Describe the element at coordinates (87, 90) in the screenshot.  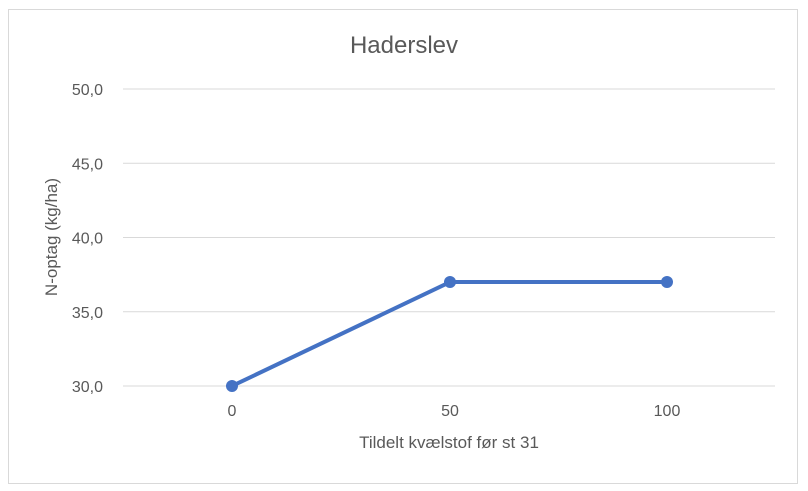
I see `y-tick-label: 50,0` at that location.